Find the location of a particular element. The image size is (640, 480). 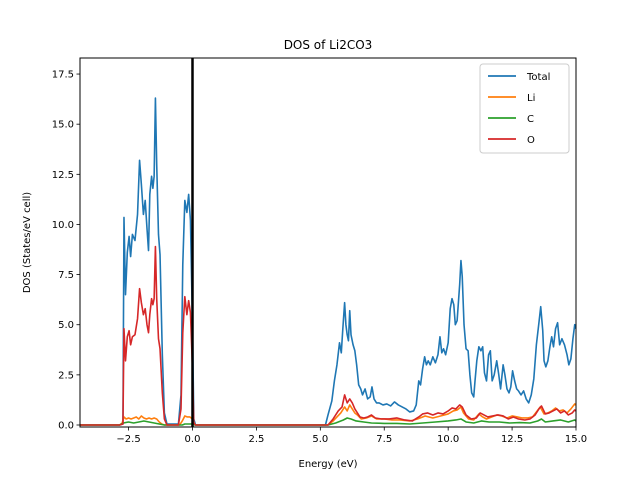

y-tick-label: 2.5 is located at coordinates (66, 375).